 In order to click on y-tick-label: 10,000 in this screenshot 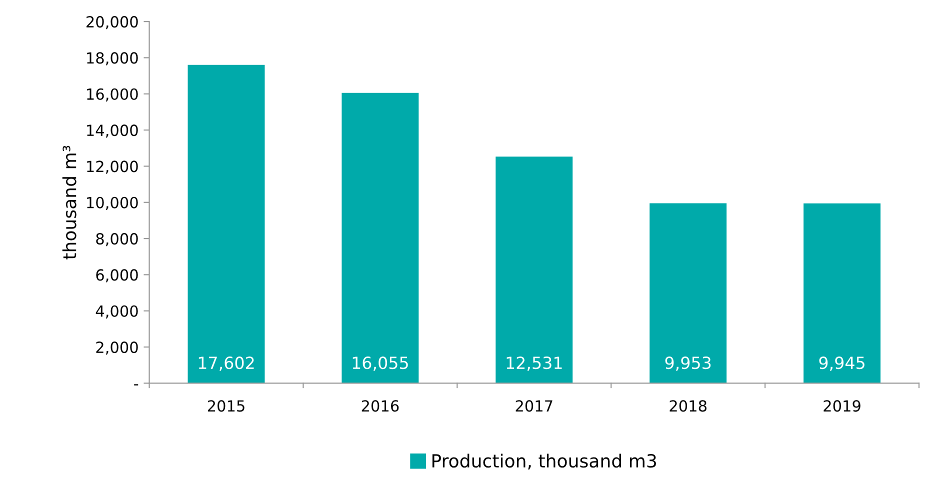, I will do `click(112, 203)`.